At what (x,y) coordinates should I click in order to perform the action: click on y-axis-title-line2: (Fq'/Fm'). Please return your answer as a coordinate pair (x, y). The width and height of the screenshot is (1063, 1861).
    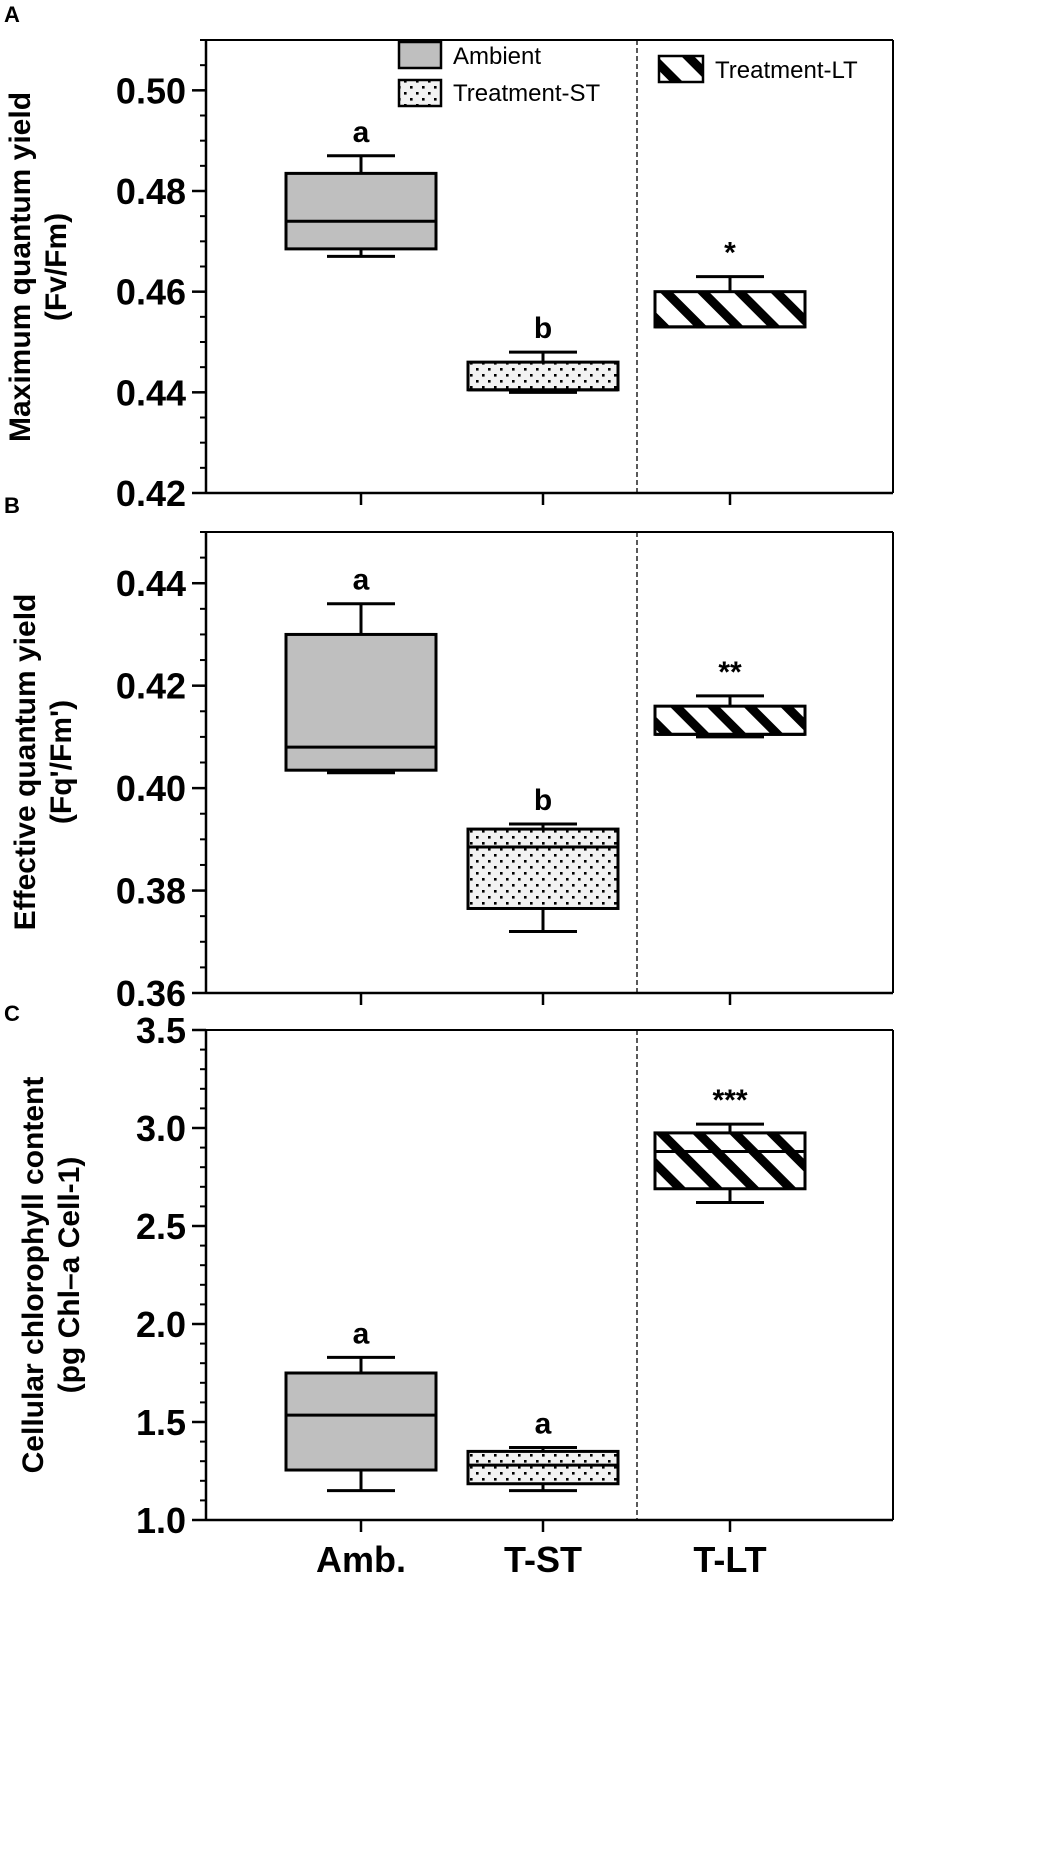
    Looking at the image, I should click on (61, 762).